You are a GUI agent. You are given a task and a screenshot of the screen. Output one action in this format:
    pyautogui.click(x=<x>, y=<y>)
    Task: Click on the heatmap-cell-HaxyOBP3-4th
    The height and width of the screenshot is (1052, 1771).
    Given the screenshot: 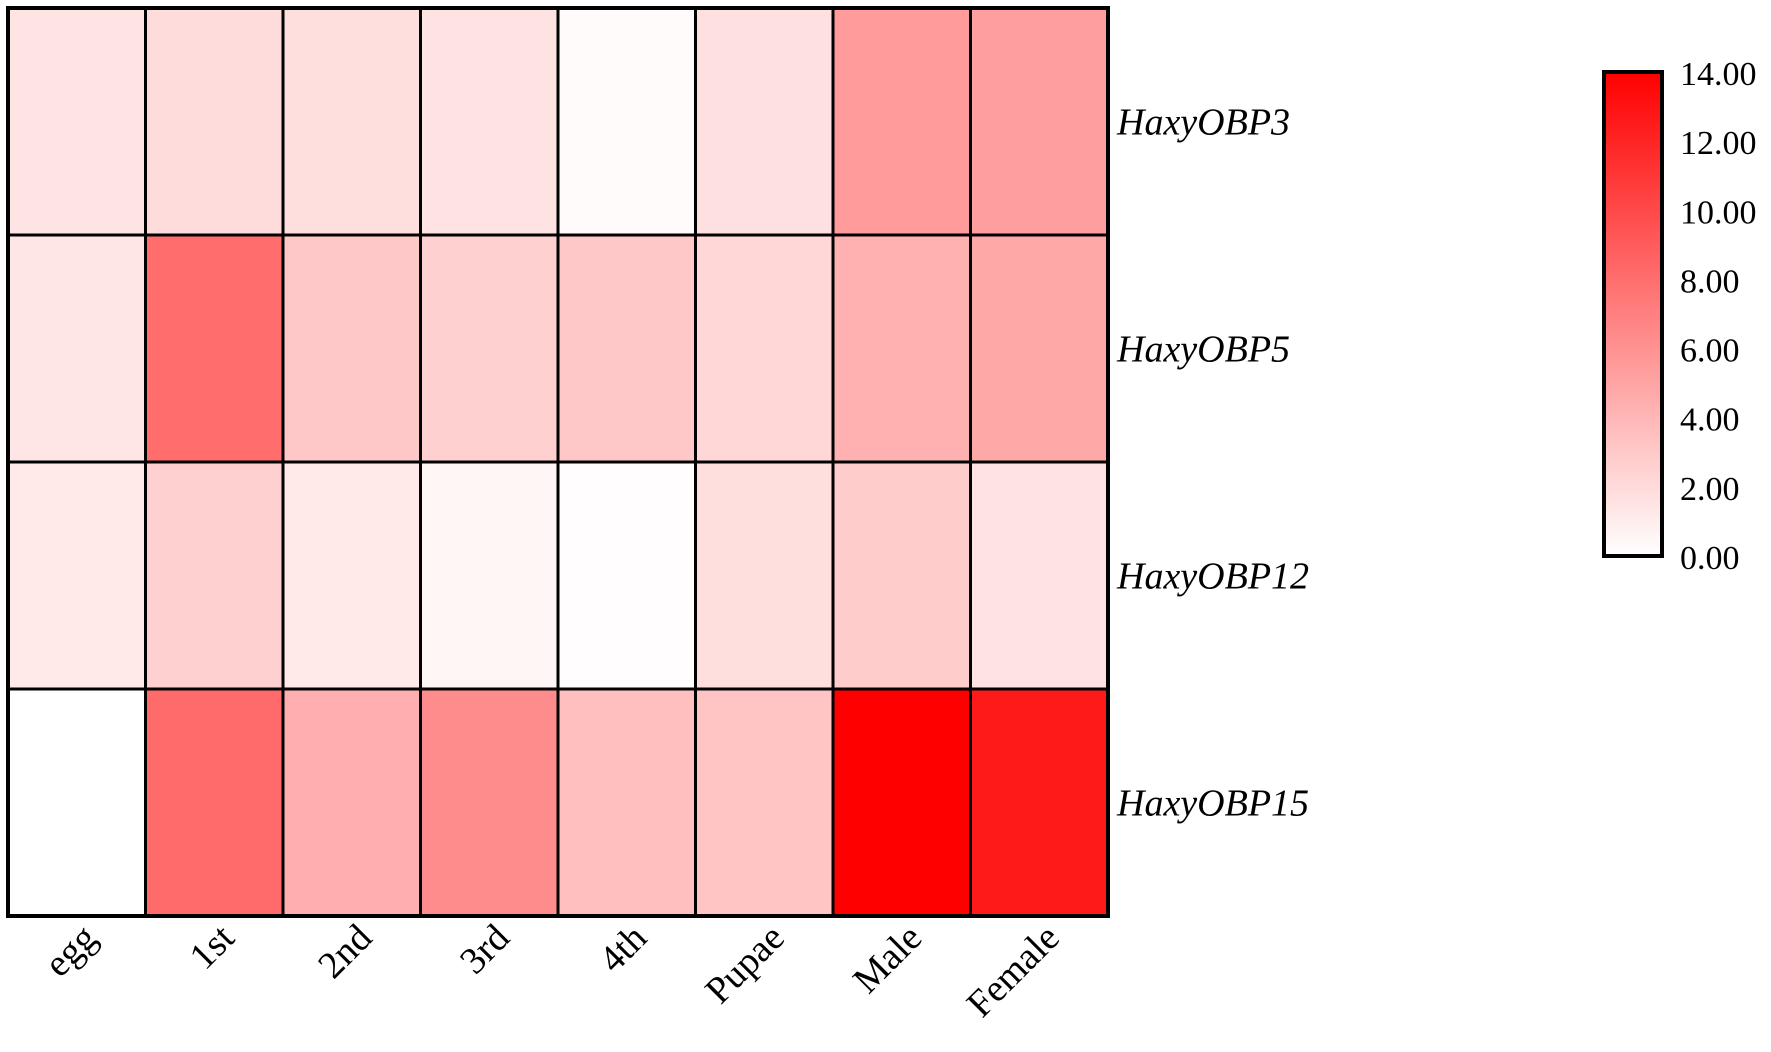 What is the action you would take?
    pyautogui.click(x=626, y=121)
    